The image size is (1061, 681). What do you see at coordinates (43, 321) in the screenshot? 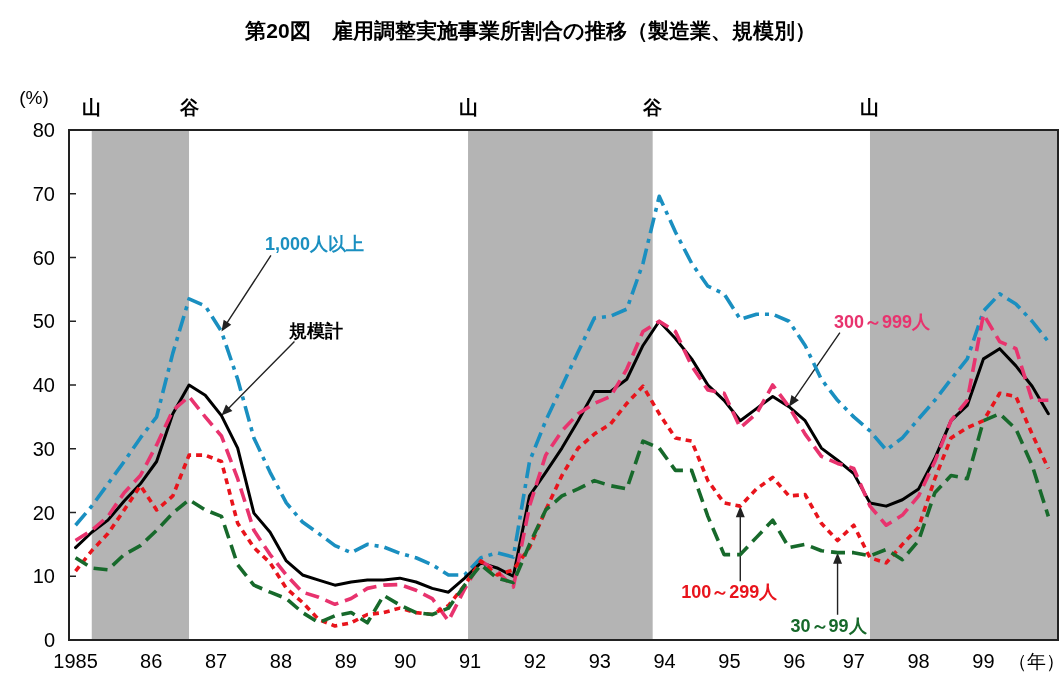
I see `y-tick-label: 50` at bounding box center [43, 321].